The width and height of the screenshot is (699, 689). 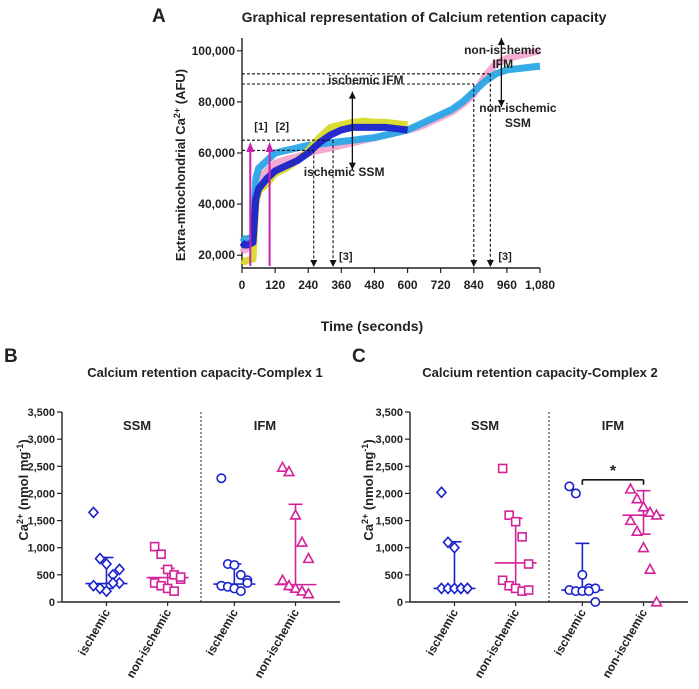 What do you see at coordinates (485, 425) in the screenshot?
I see `panel-c-group-ssm: SSM` at bounding box center [485, 425].